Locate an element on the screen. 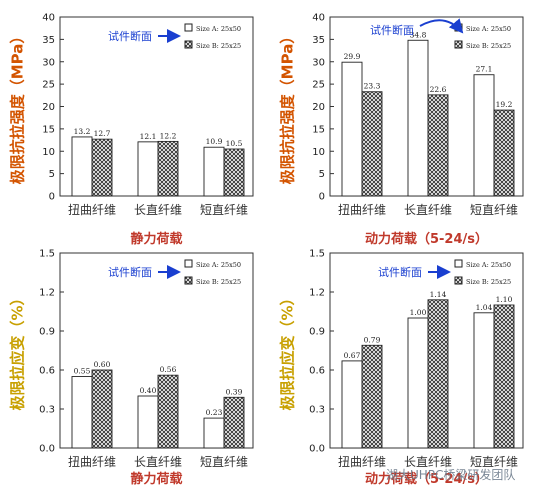  chart-3-ylabel: 极限拉应变（%） is located at coordinates (18, 350).